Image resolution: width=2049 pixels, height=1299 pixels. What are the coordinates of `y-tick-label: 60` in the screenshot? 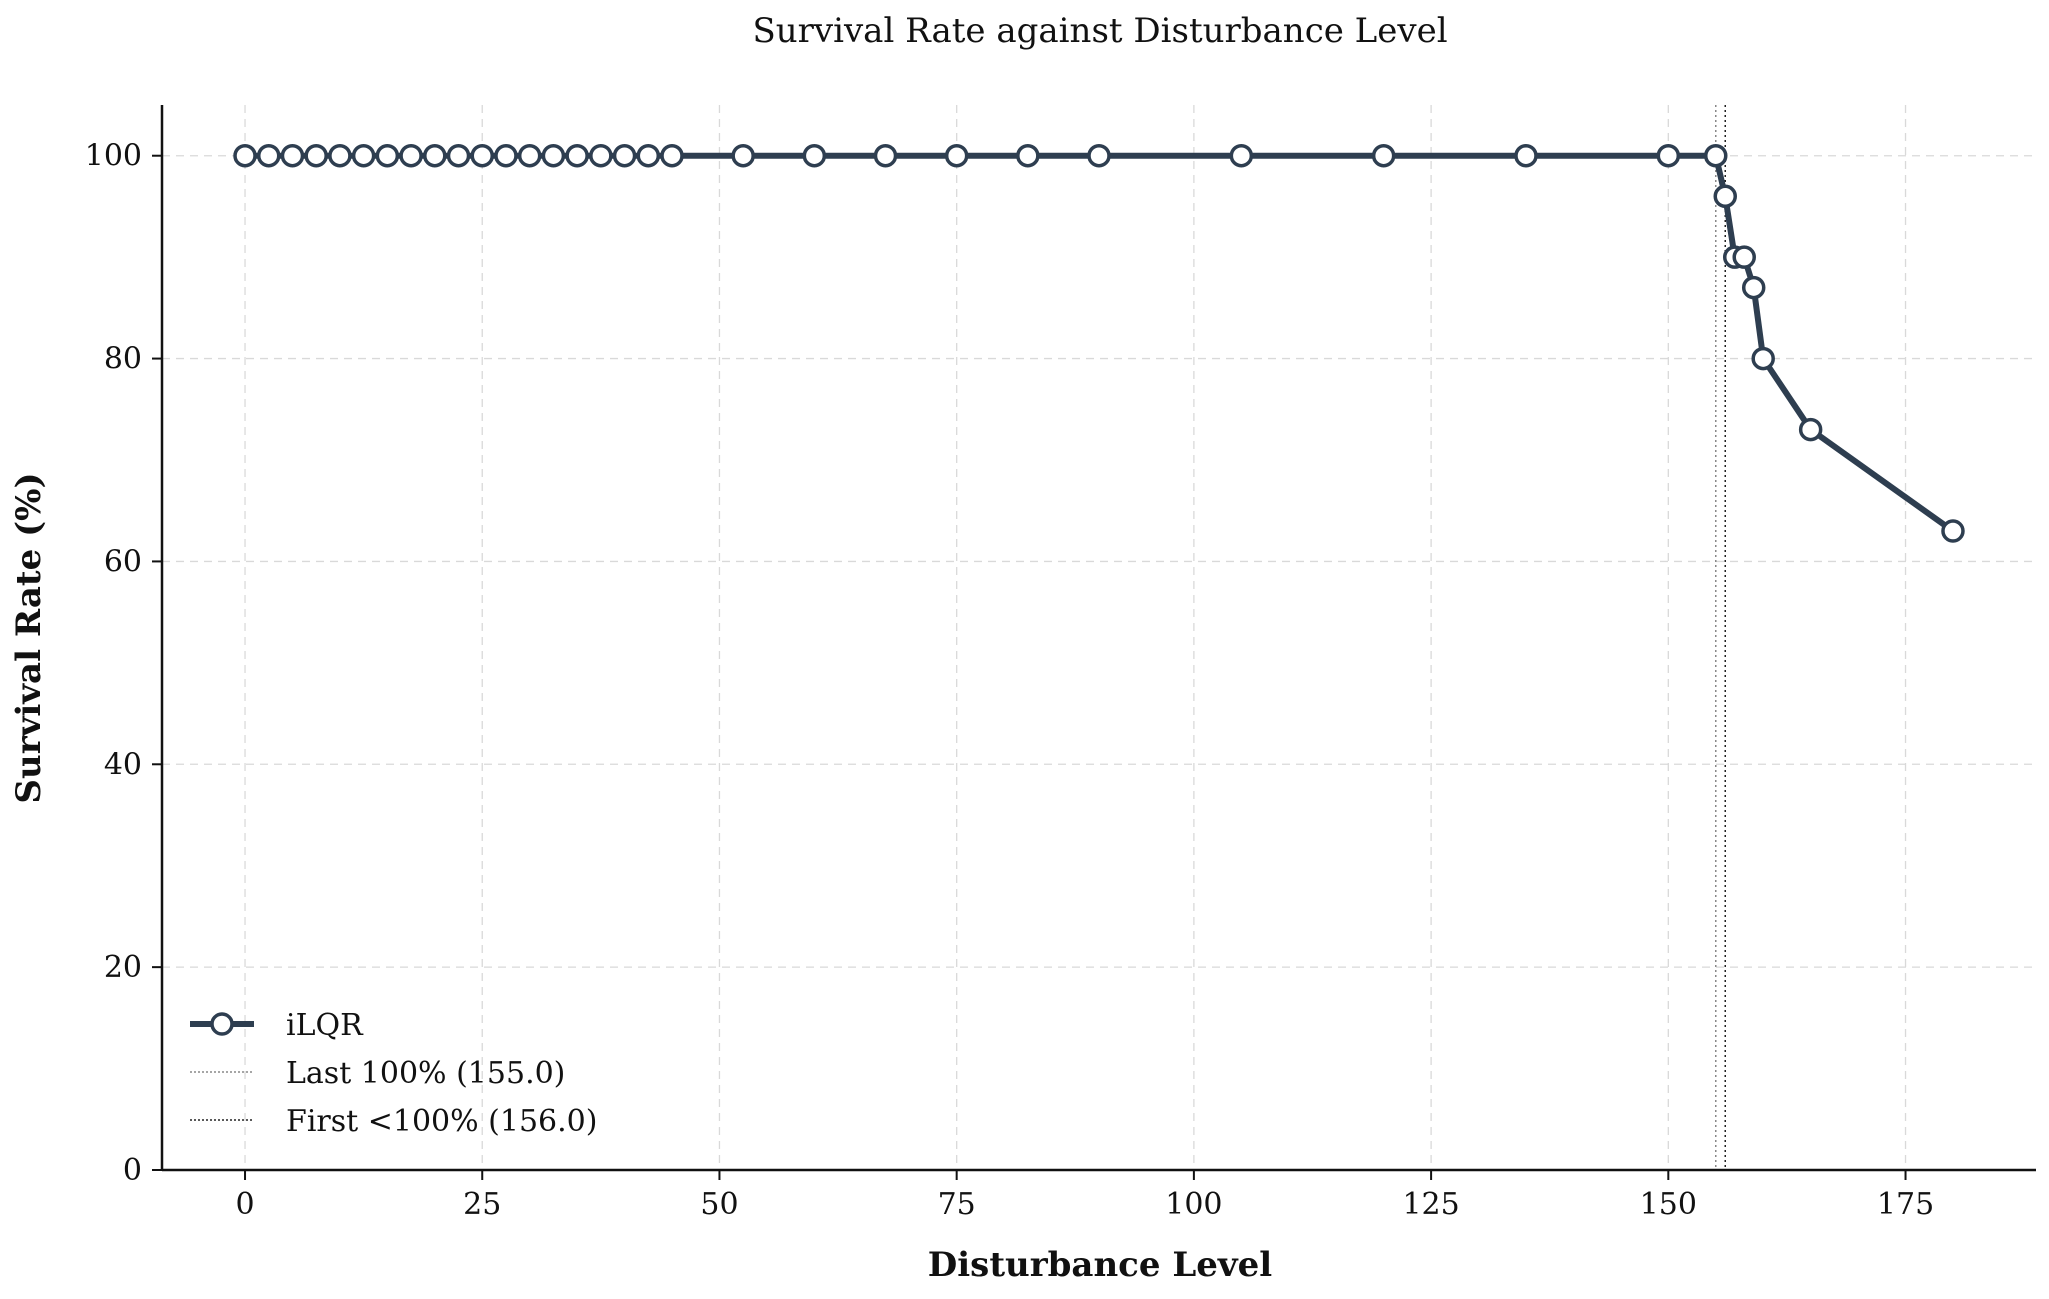 It's located at (123, 561).